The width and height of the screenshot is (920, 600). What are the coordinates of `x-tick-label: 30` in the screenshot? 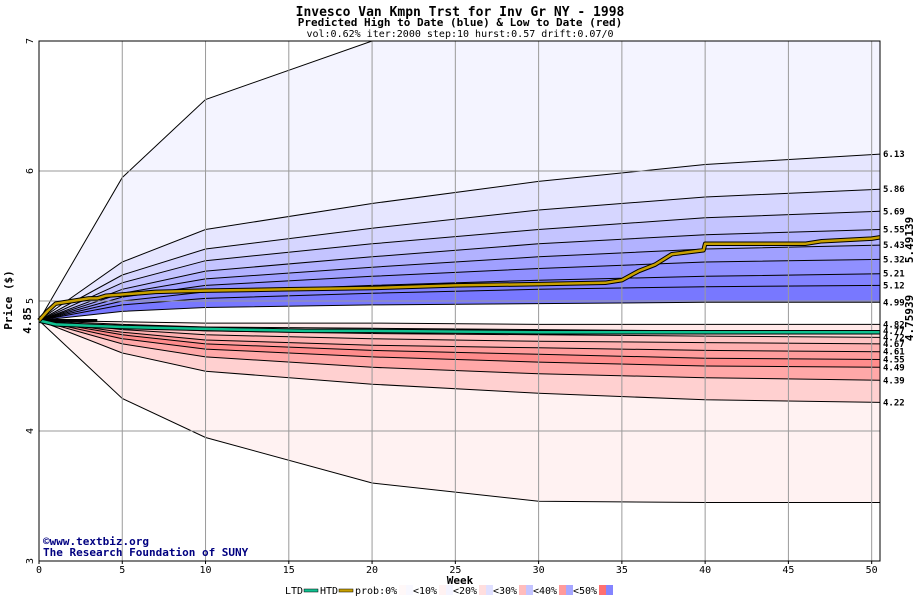 It's located at (539, 570).